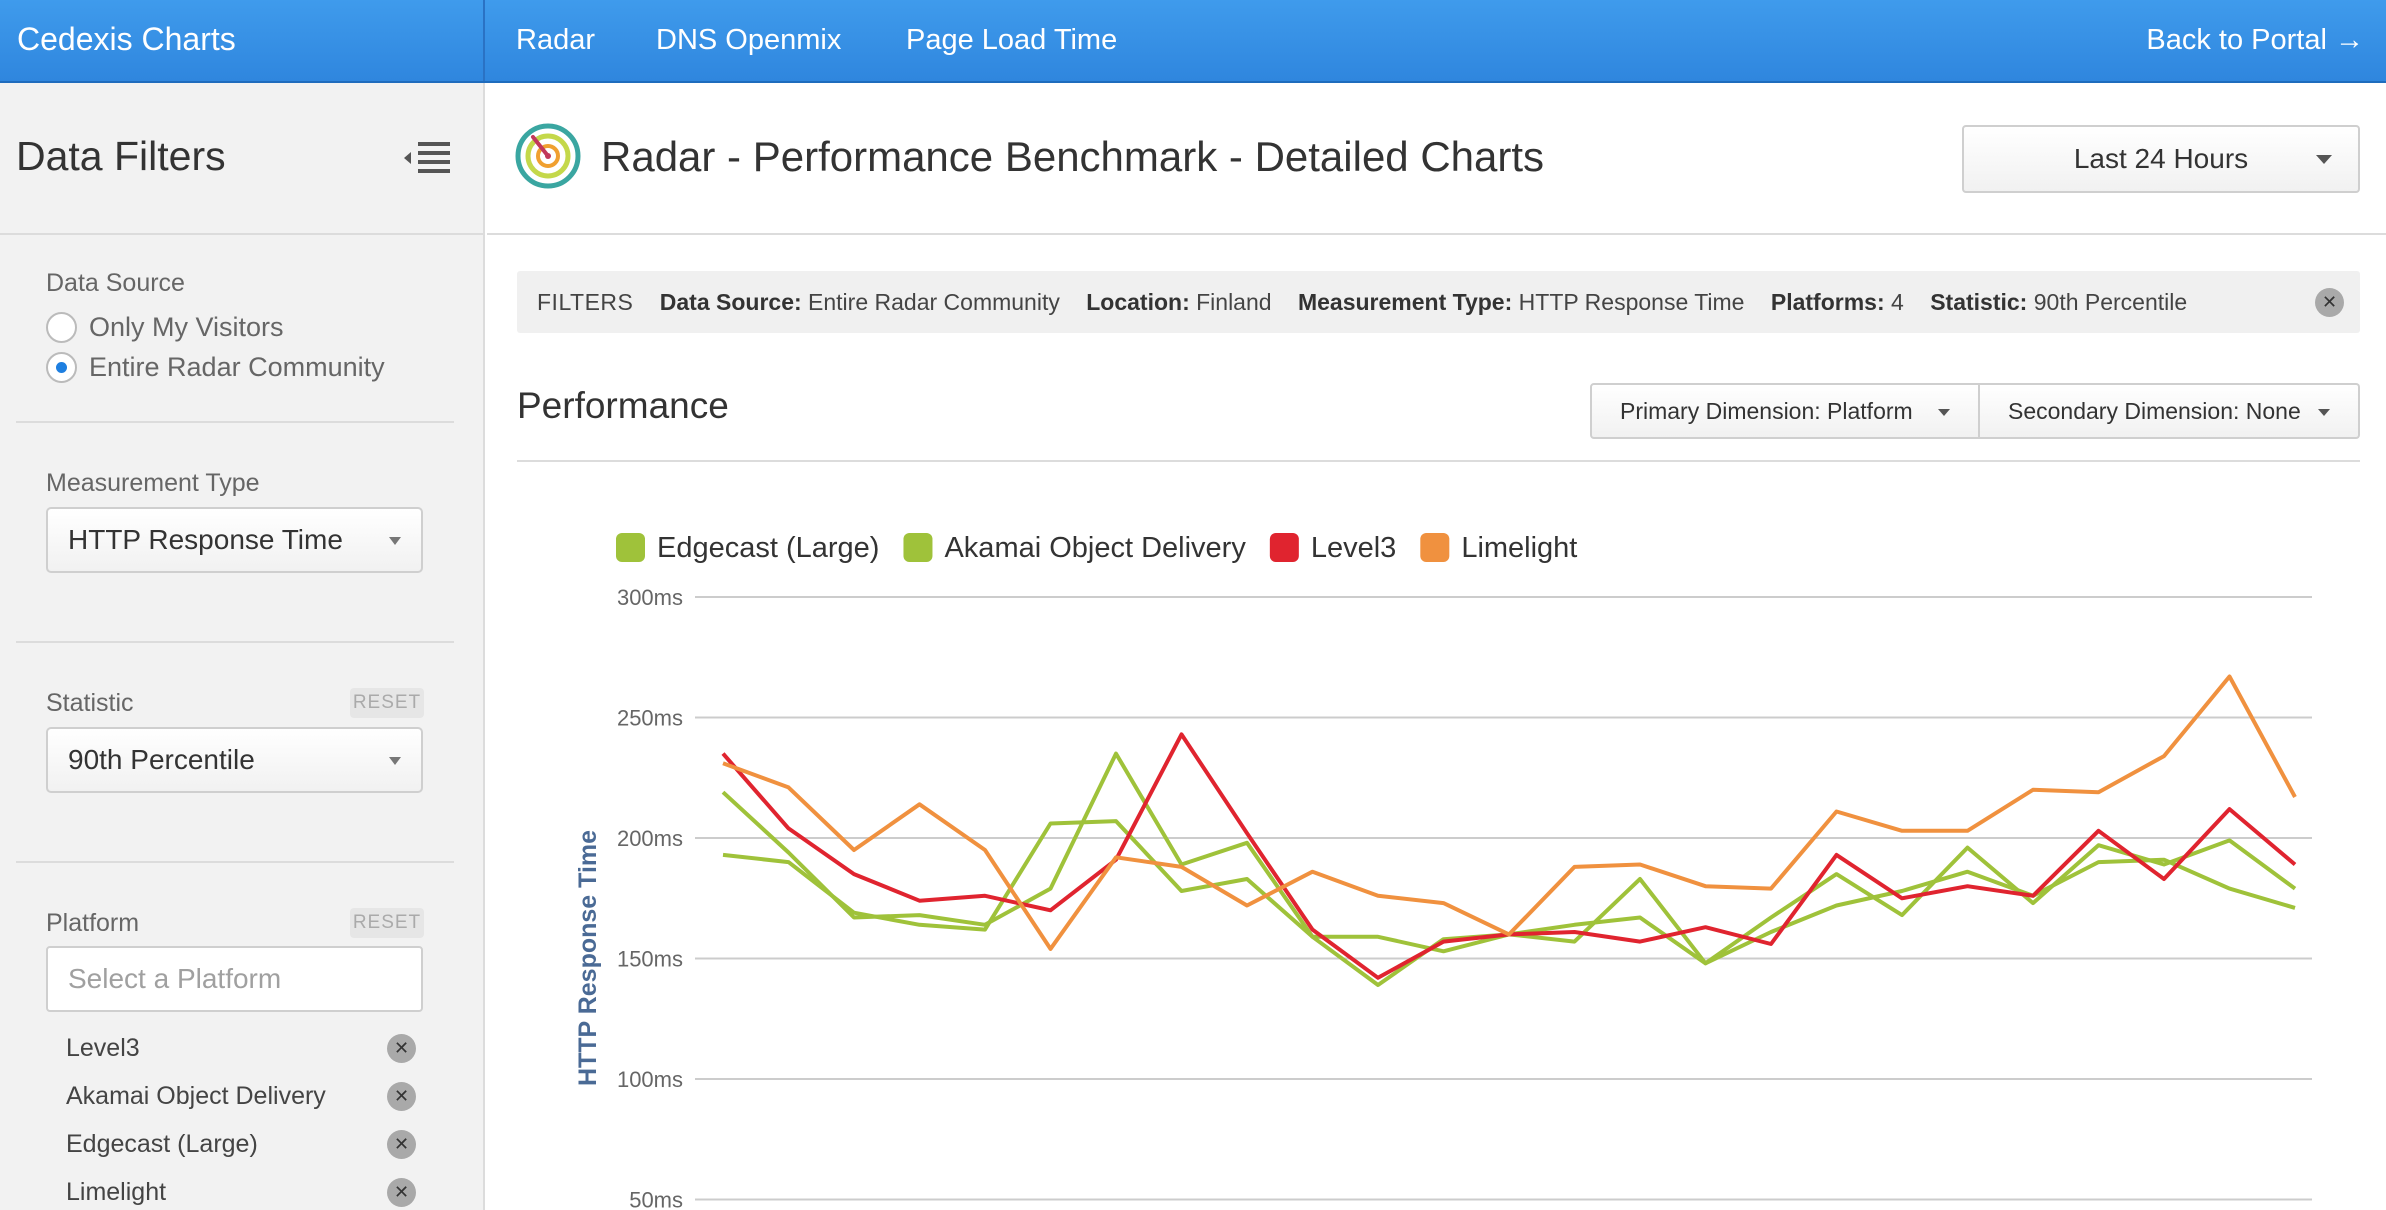 The height and width of the screenshot is (1210, 2386). I want to click on filter-platforms: Platforms: 4, so click(1837, 302).